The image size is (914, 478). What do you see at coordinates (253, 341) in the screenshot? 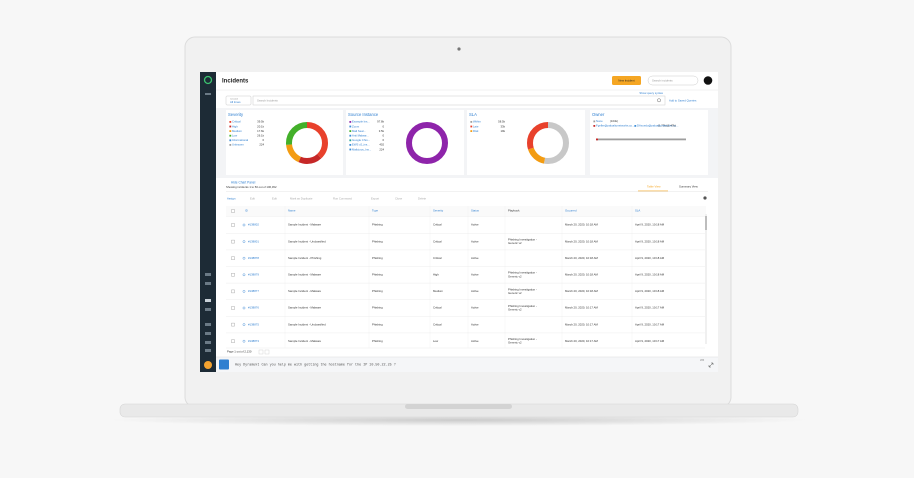
I see `incident-id: #138873` at bounding box center [253, 341].